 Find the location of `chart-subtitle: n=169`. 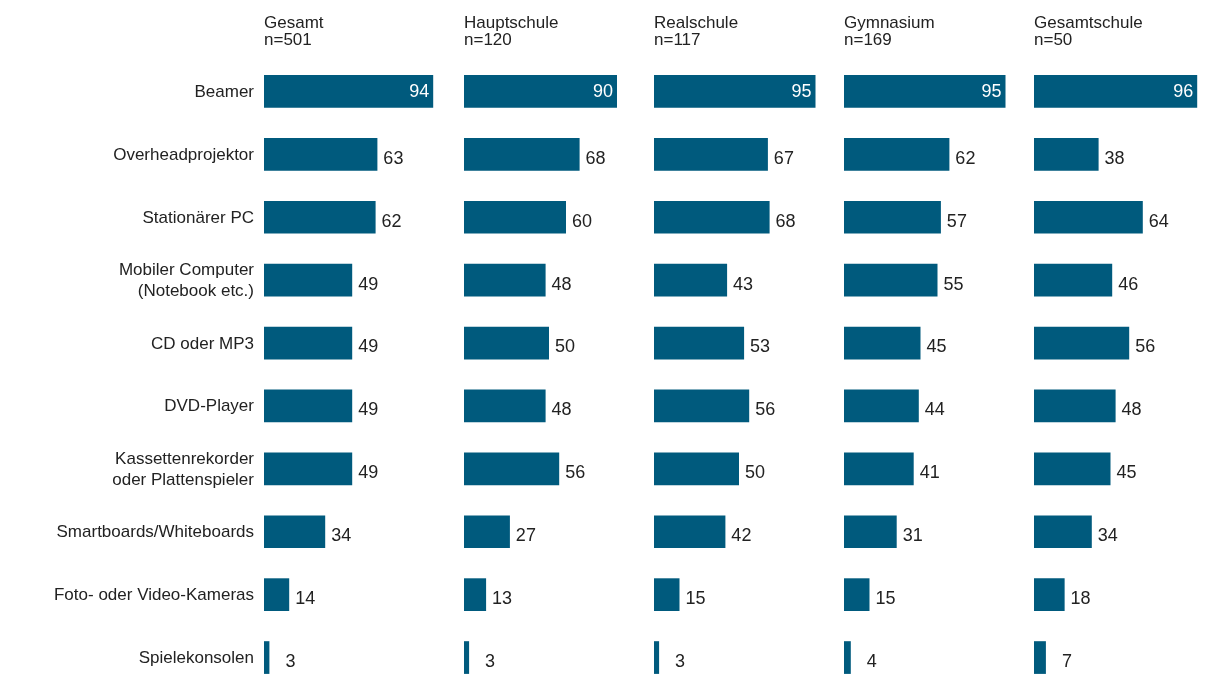

chart-subtitle: n=169 is located at coordinates (868, 39).